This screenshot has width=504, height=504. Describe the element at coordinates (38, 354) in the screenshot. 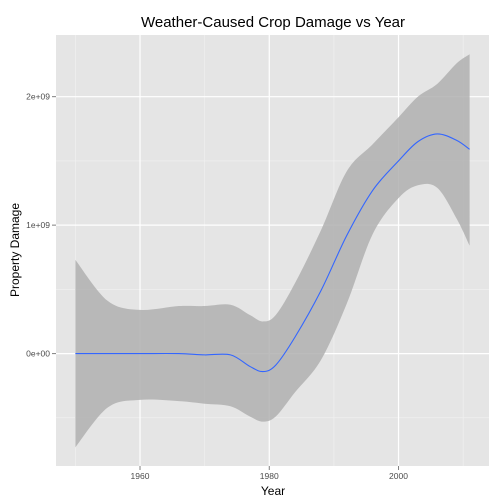

I see `y-tick-label: 0e+00` at that location.